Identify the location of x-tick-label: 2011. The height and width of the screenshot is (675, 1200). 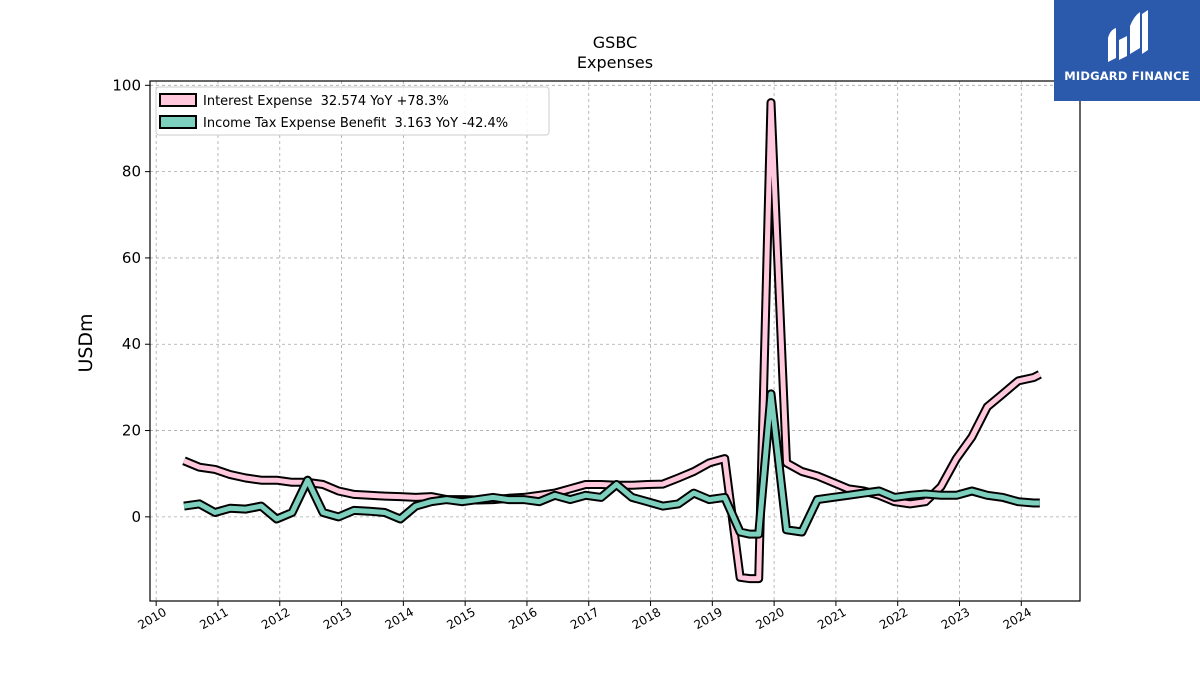
(213, 618).